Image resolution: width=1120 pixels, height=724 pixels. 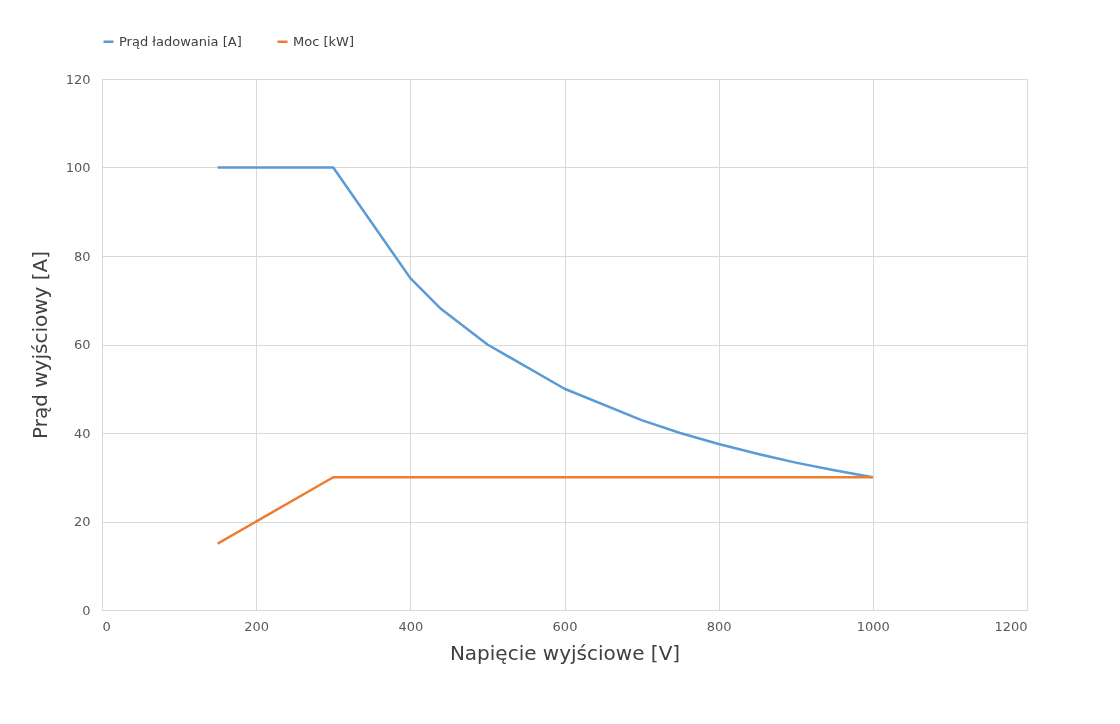 I want to click on y-axis-title: Prąd wyjściowy [A], so click(x=39, y=345).